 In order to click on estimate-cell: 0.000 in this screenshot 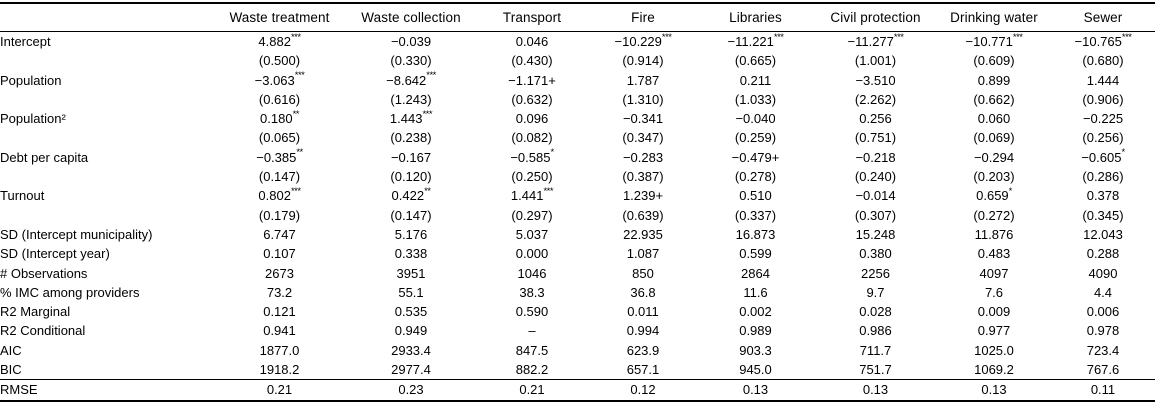, I will do `click(532, 254)`.